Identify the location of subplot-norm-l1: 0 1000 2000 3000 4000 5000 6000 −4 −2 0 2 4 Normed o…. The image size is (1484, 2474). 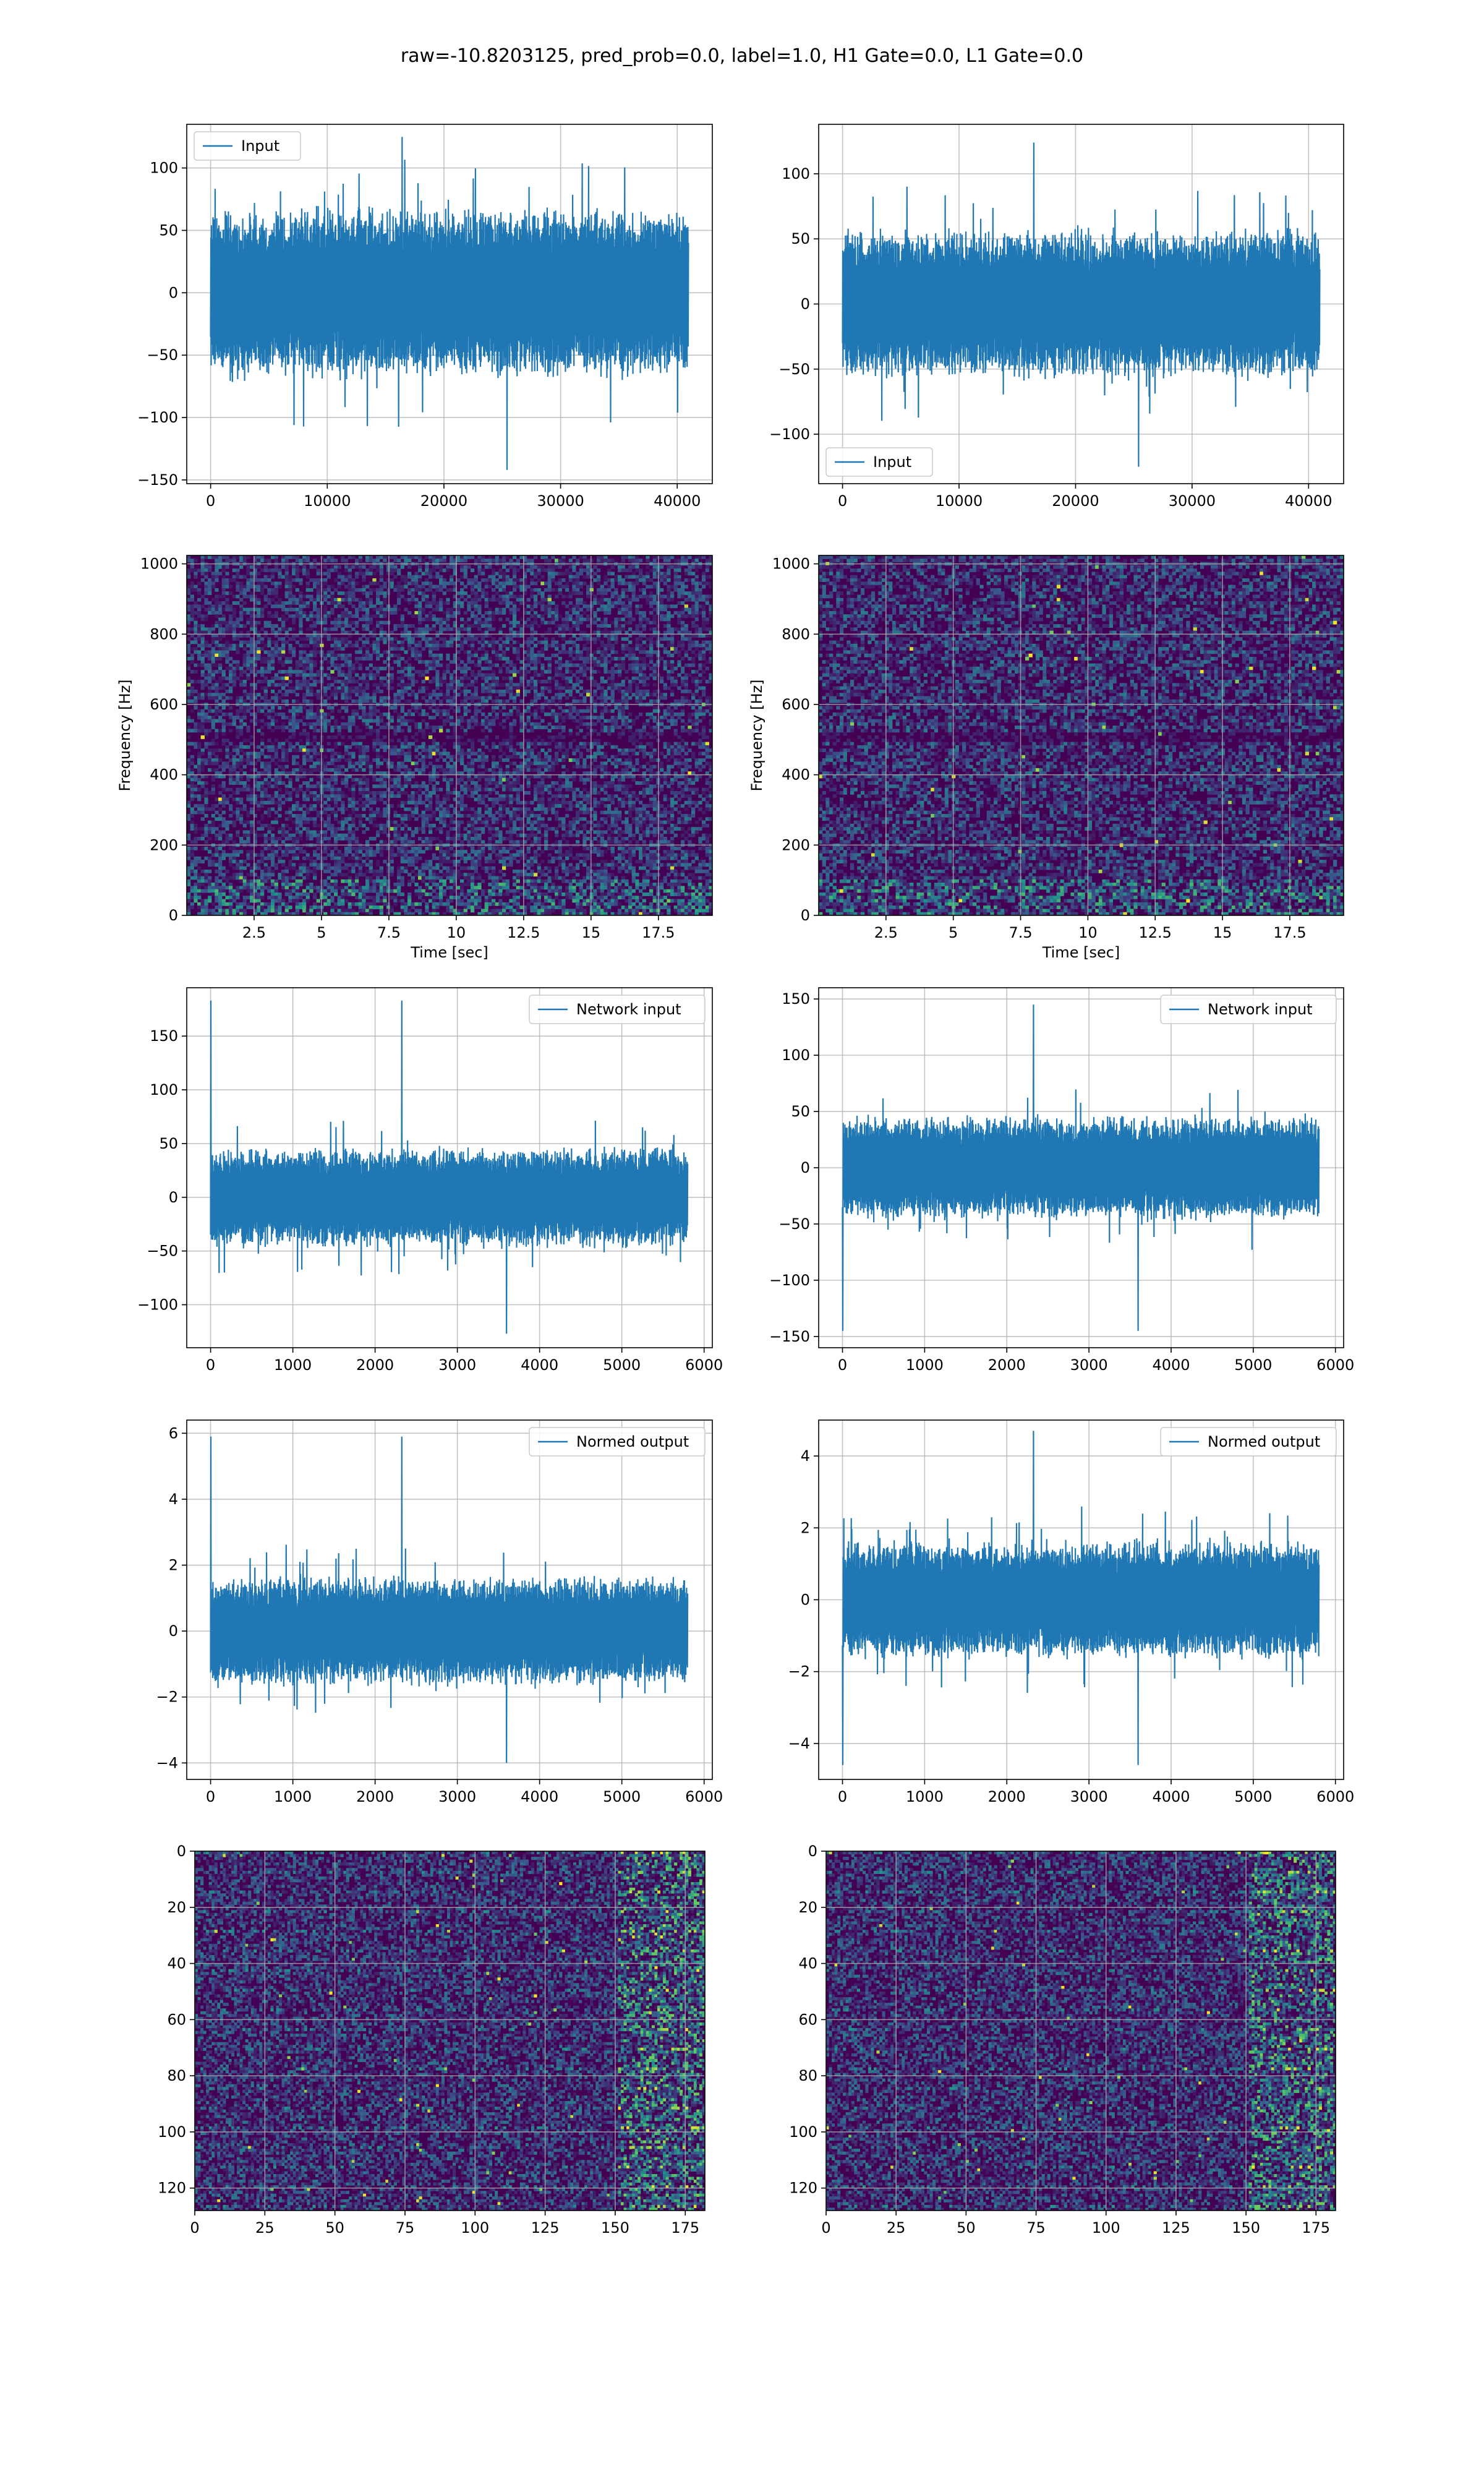
(1071, 1612).